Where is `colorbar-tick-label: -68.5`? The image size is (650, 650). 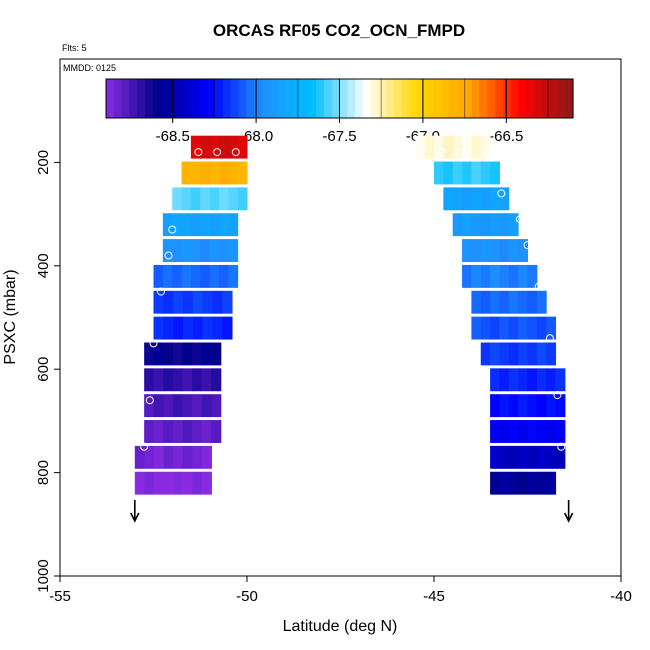 colorbar-tick-label: -68.5 is located at coordinates (173, 136).